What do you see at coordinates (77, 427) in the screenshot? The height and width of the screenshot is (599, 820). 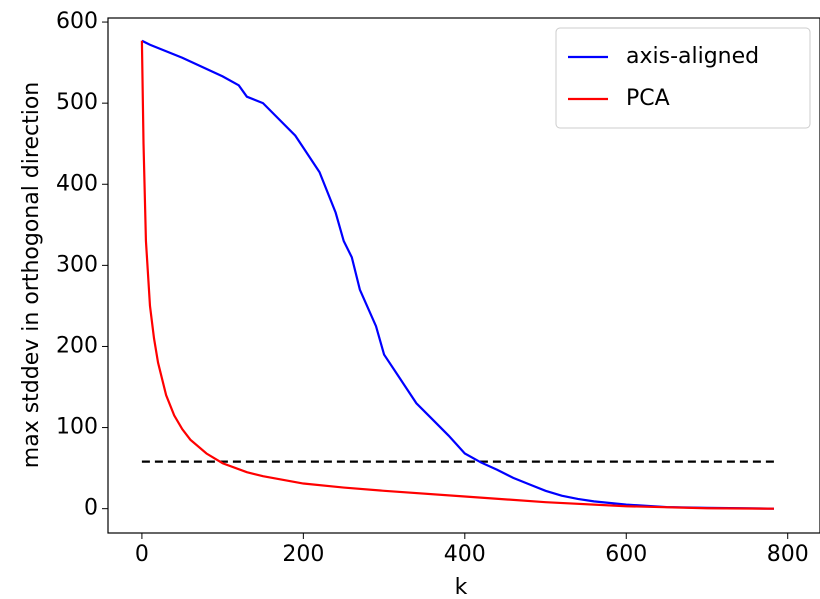 I see `y-tick-label: 100` at bounding box center [77, 427].